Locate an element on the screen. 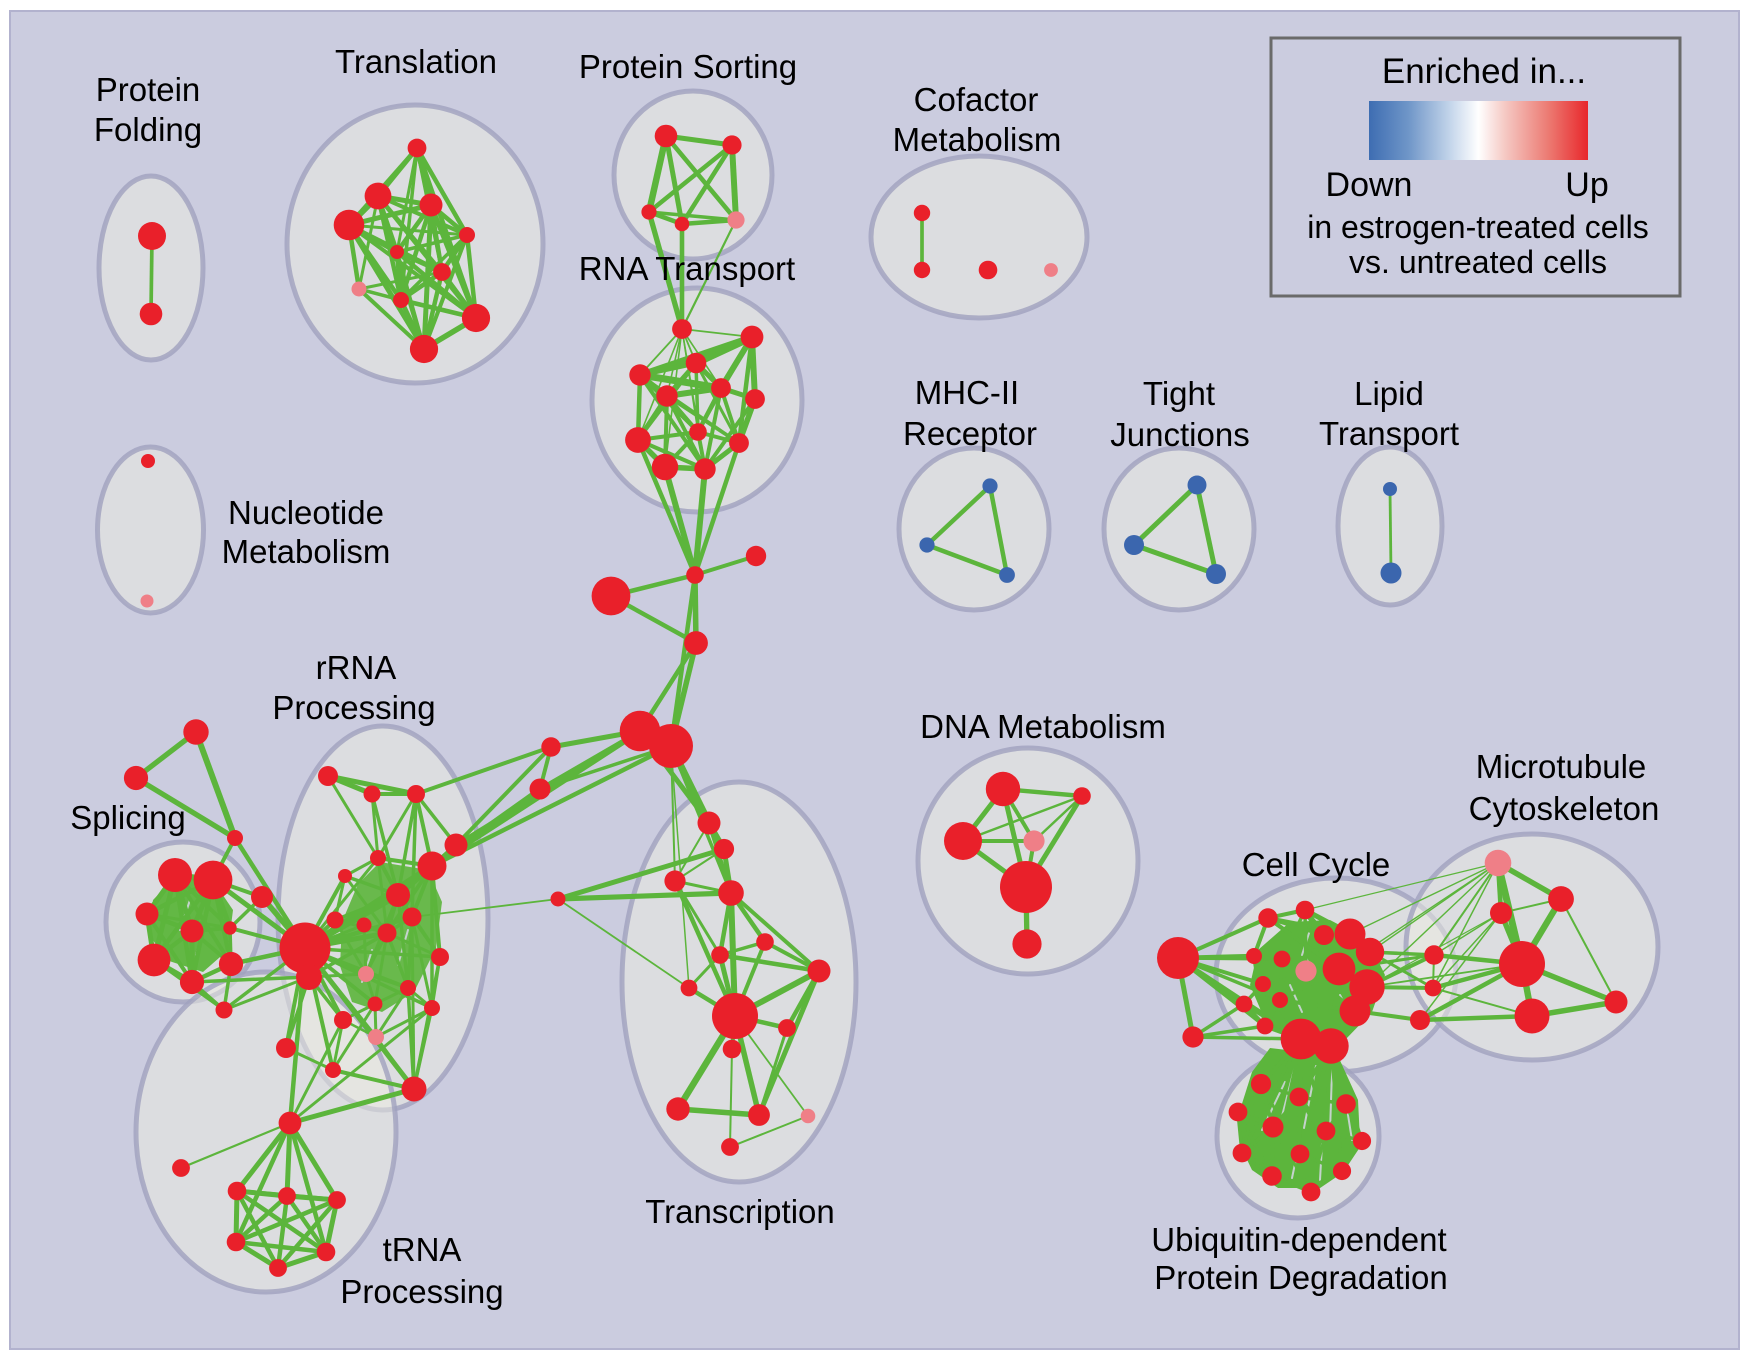 The width and height of the screenshot is (1750, 1360). svg-text: vs. untreated cells is located at coordinates (1478, 262).